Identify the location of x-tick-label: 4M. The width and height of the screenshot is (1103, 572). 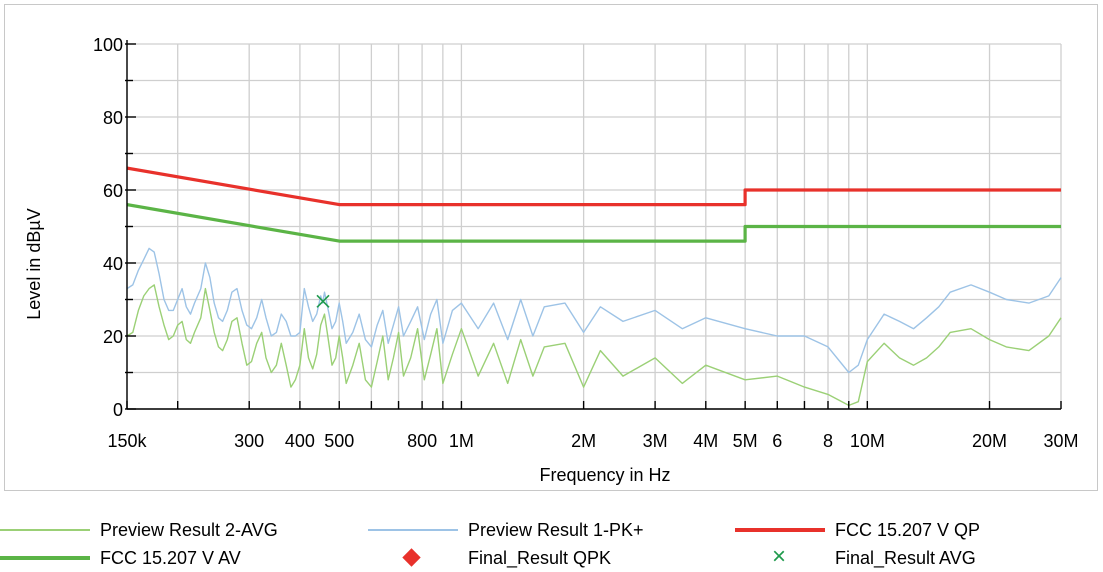
(705, 441).